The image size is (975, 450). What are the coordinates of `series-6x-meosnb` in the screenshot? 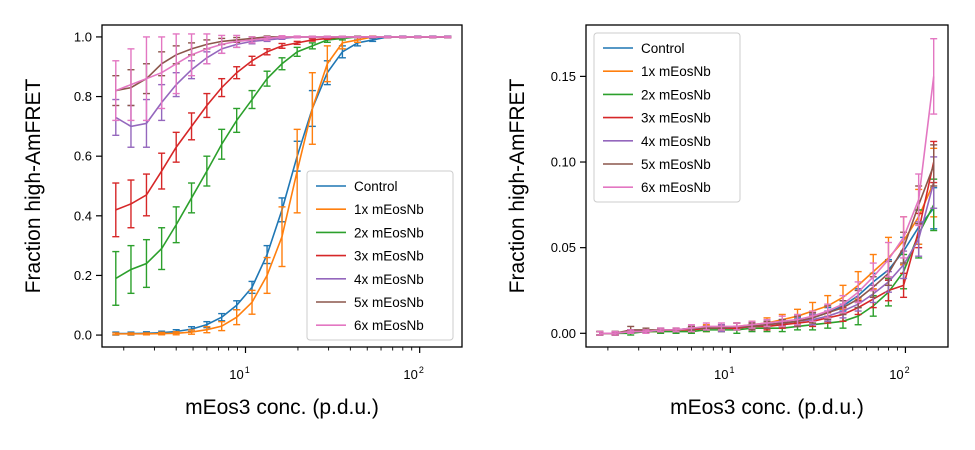 It's located at (282, 77).